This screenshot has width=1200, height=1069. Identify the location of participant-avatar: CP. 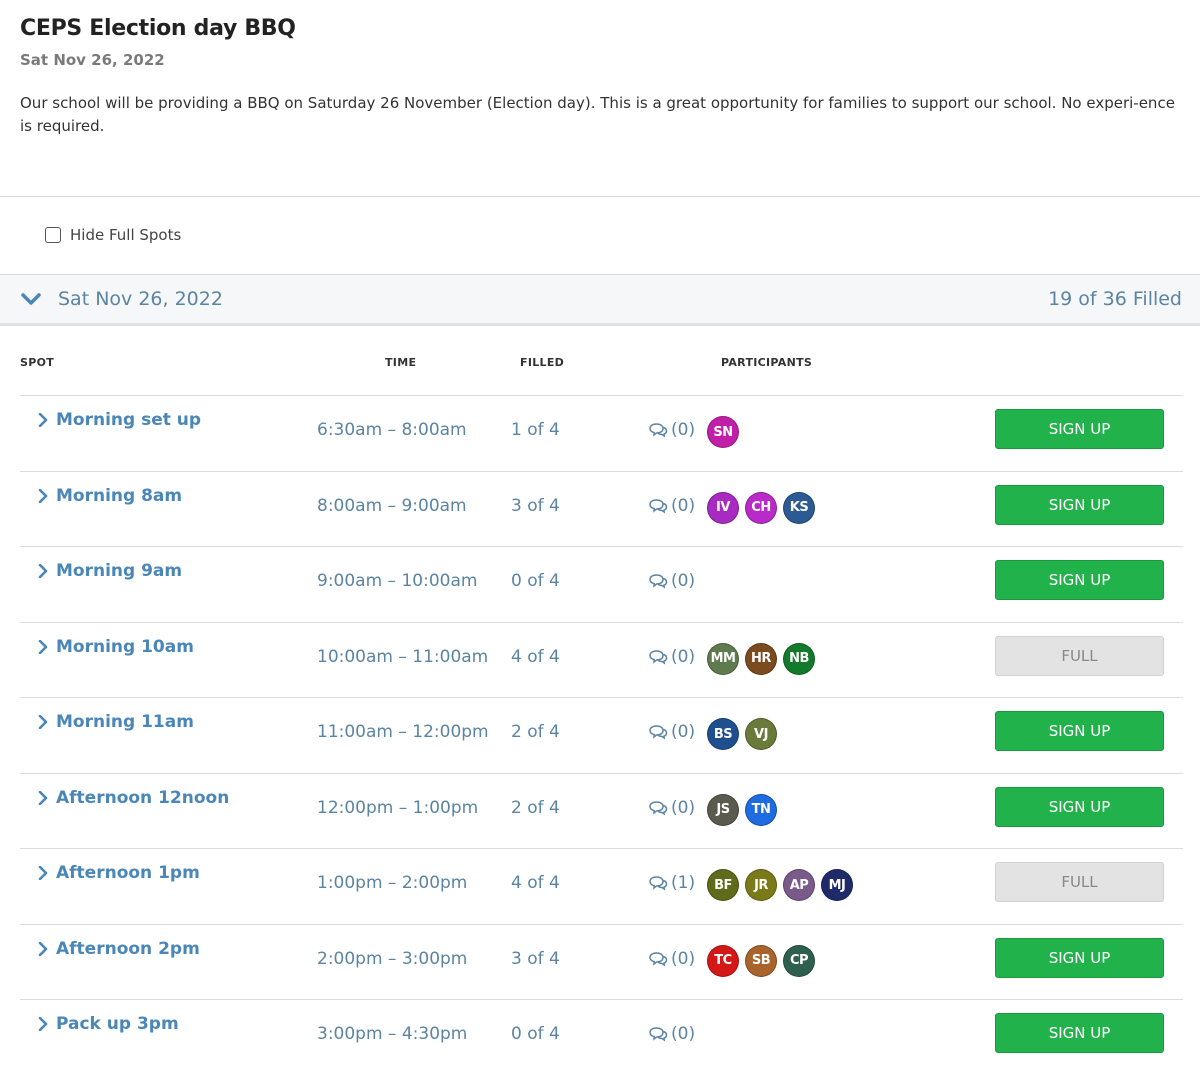
(799, 960).